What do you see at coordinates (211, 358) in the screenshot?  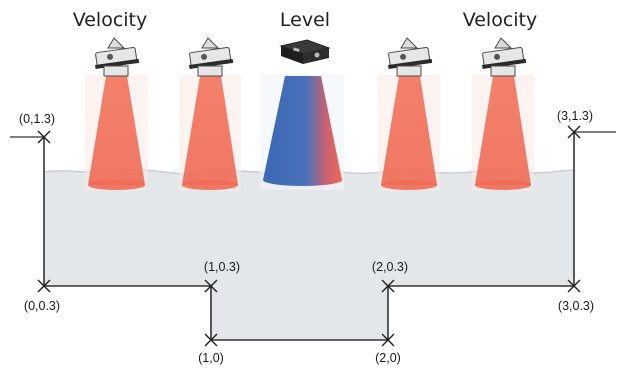 I see `vertex-label-1-0: (1,0)` at bounding box center [211, 358].